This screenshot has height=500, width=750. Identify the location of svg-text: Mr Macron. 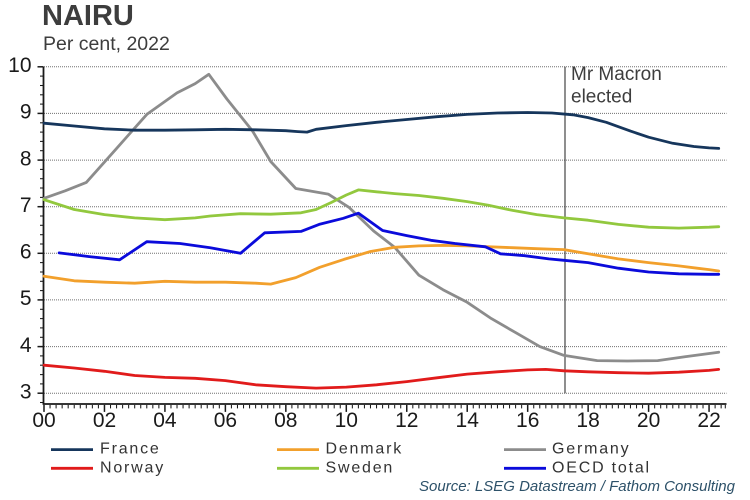
(616, 74).